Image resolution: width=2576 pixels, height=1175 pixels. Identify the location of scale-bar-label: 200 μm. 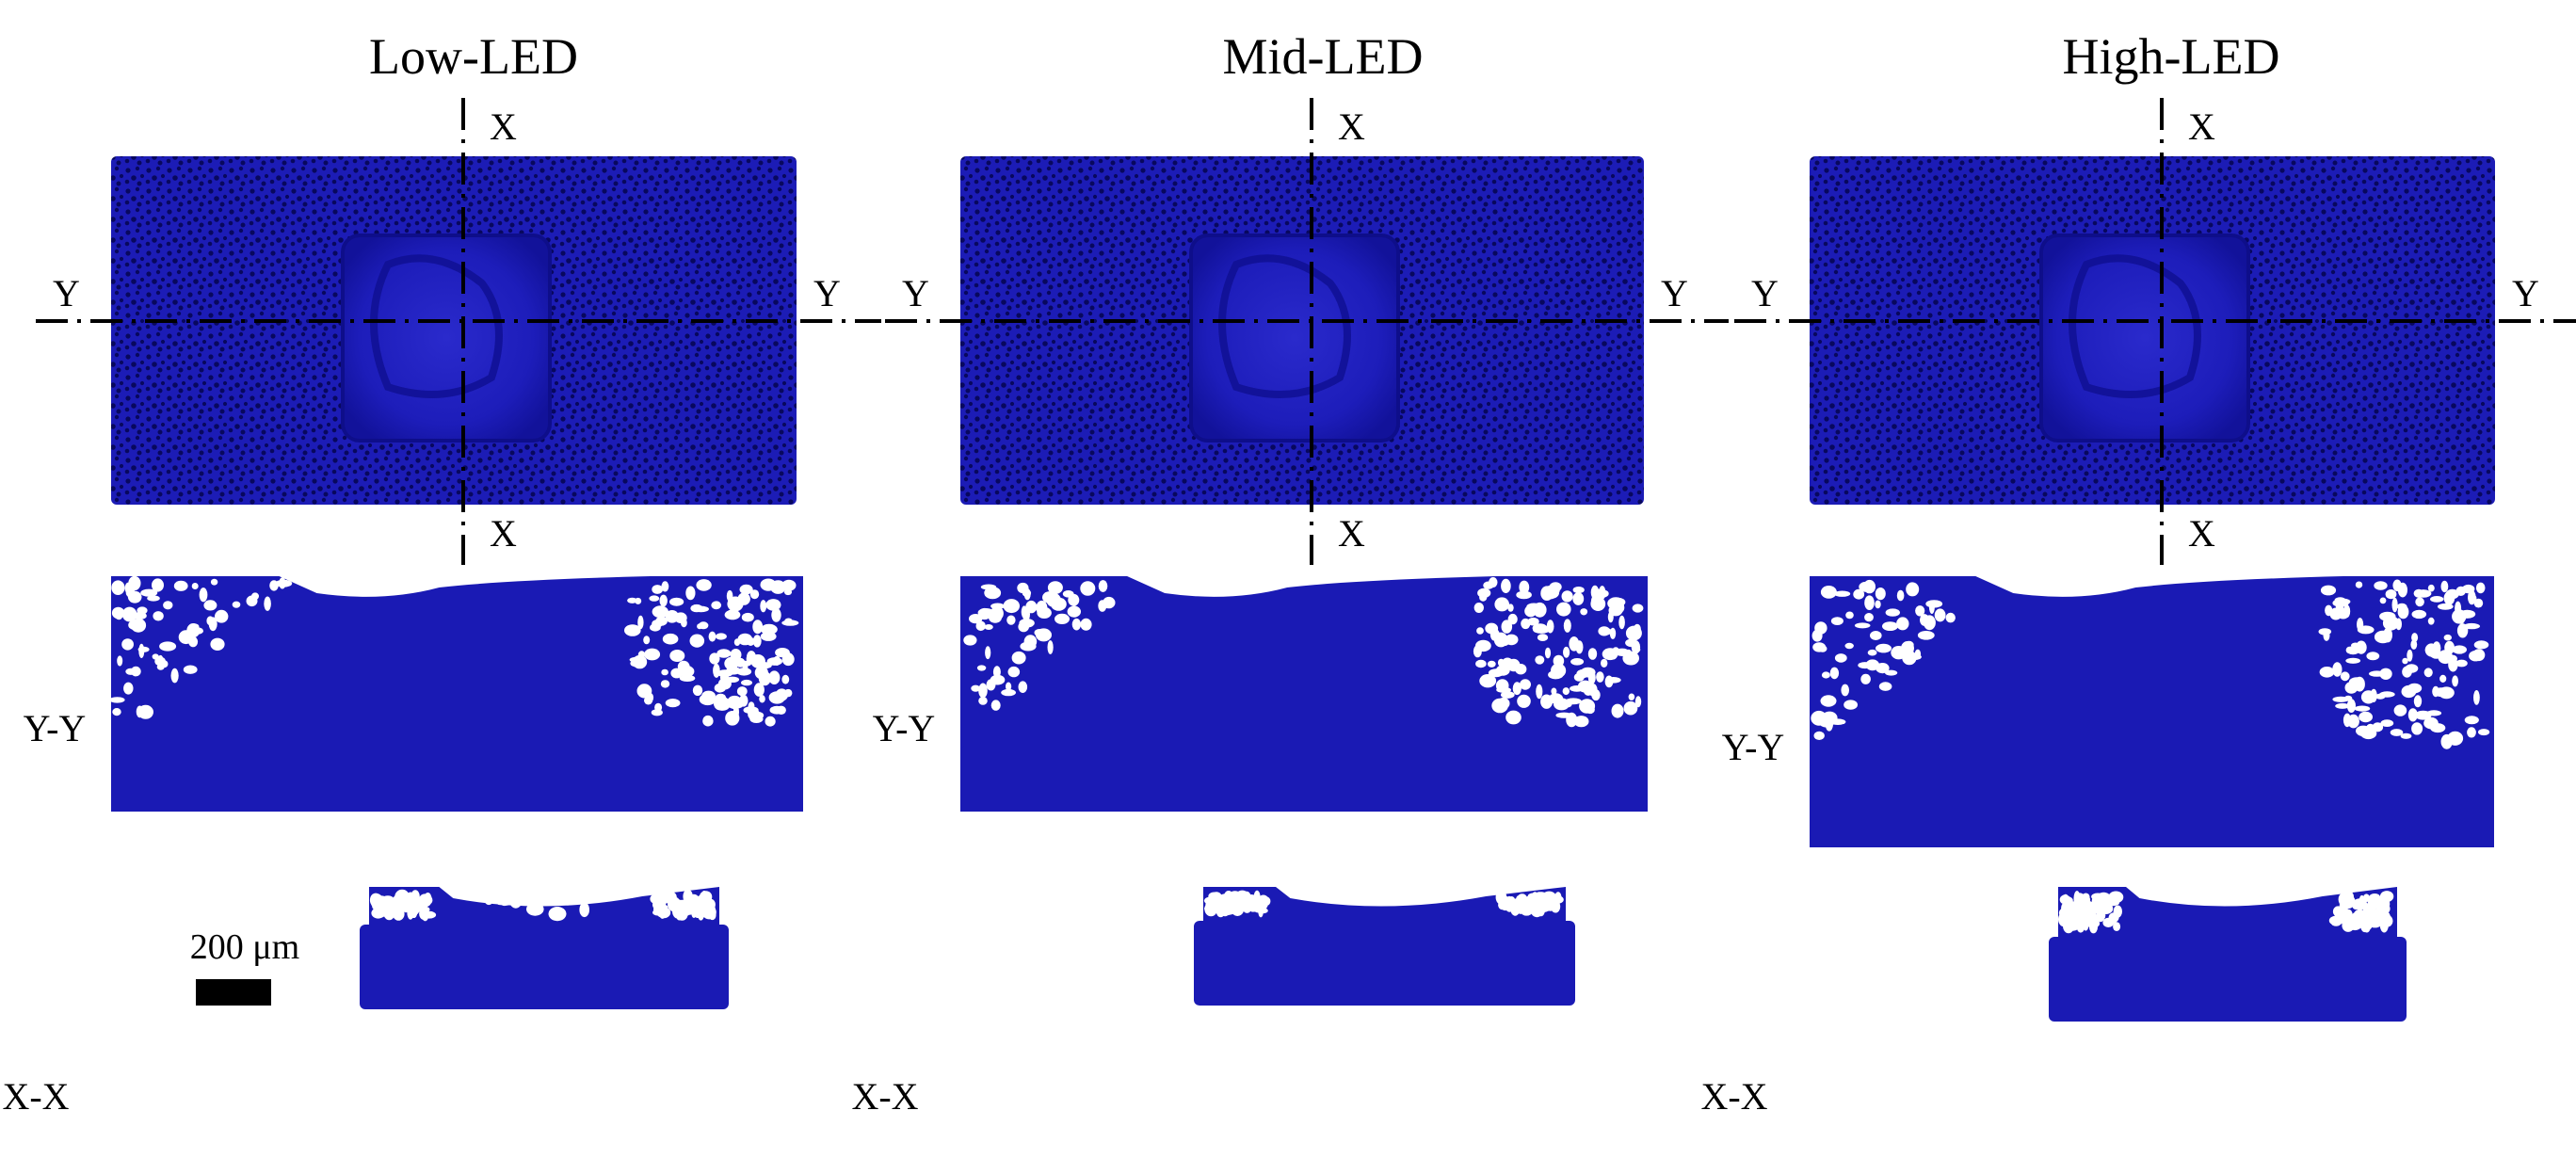
(244, 947).